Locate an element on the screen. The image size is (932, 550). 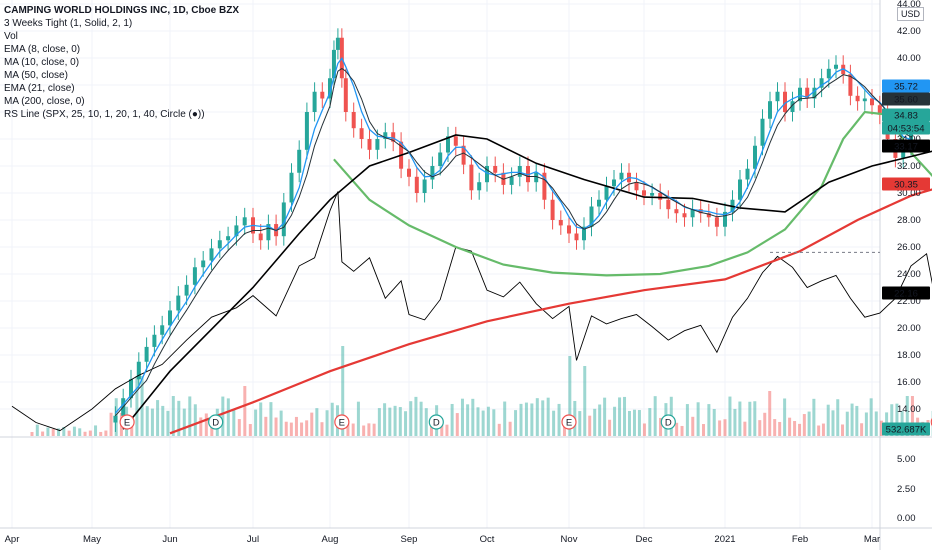
currency-badge: USD is located at coordinates (910, 14).